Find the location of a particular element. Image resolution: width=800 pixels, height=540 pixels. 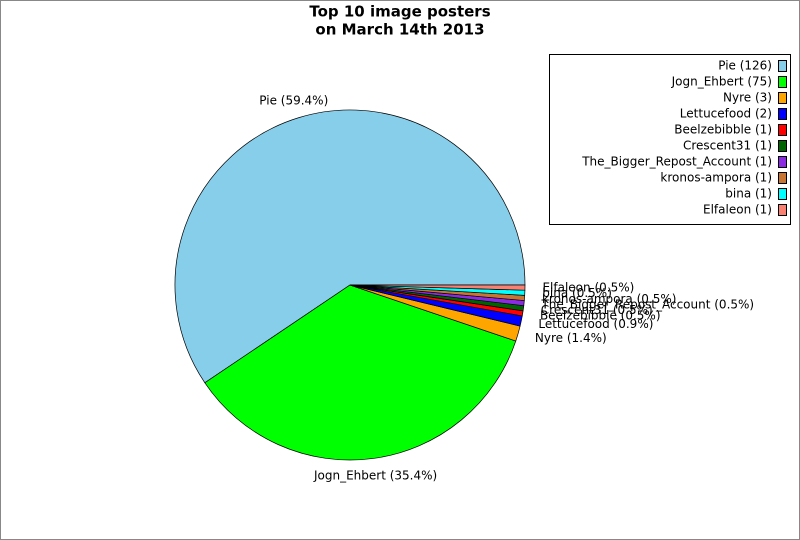

slice-label: bina (0.5%) is located at coordinates (577, 293).